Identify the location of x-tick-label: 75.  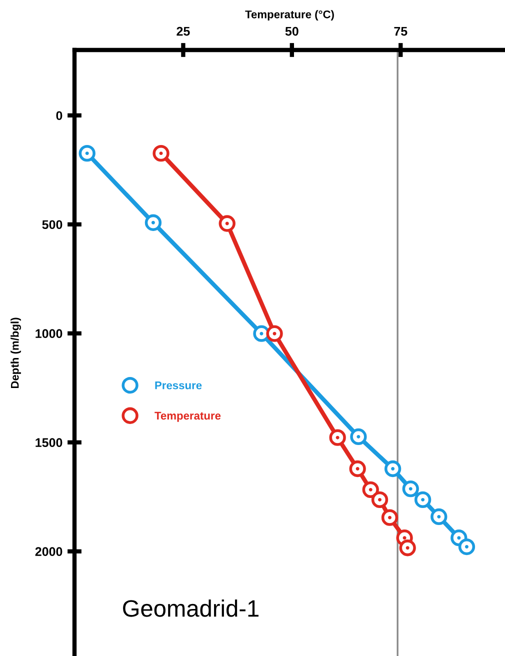
(401, 31).